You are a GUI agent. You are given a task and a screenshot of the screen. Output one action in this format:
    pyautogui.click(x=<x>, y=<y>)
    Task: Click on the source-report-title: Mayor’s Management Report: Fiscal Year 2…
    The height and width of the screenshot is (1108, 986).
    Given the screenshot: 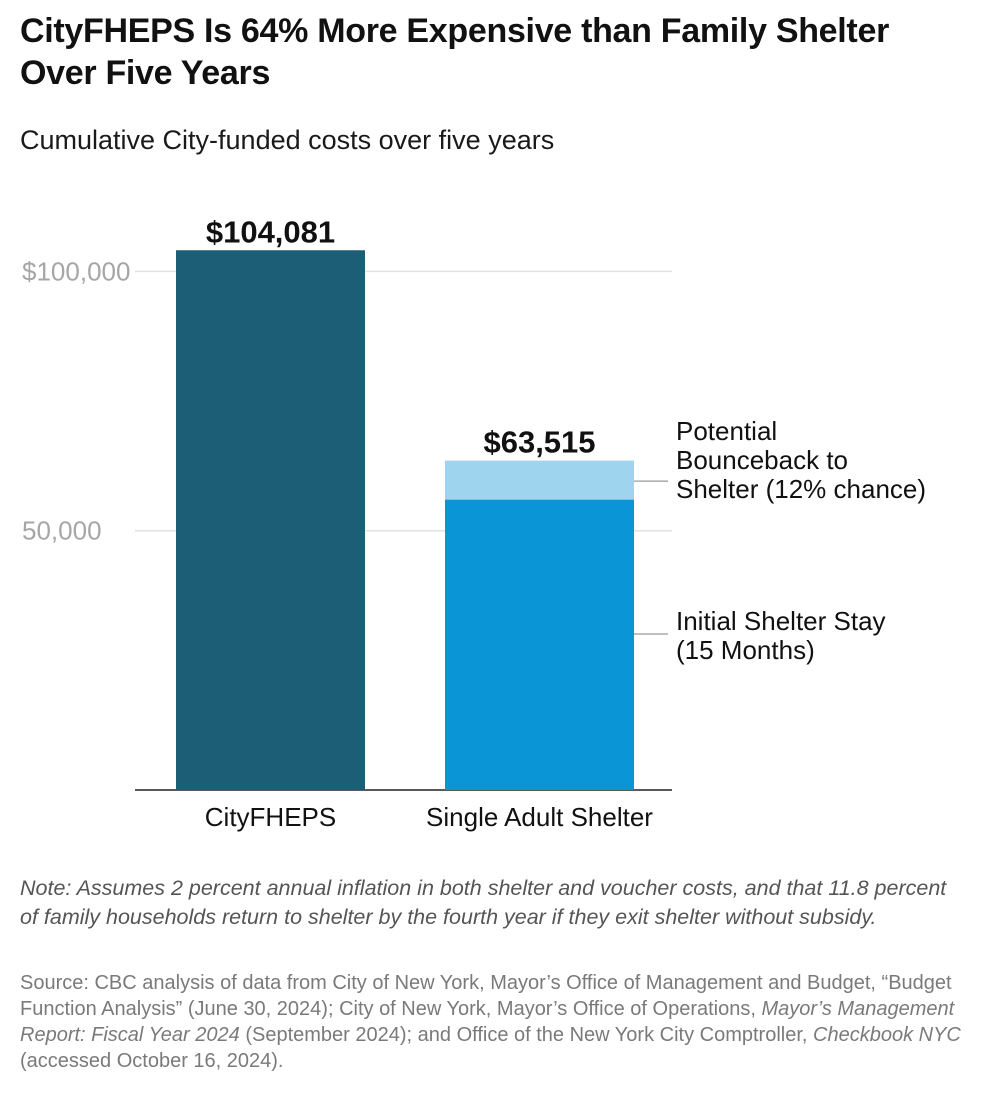 What is the action you would take?
    pyautogui.click(x=487, y=1022)
    